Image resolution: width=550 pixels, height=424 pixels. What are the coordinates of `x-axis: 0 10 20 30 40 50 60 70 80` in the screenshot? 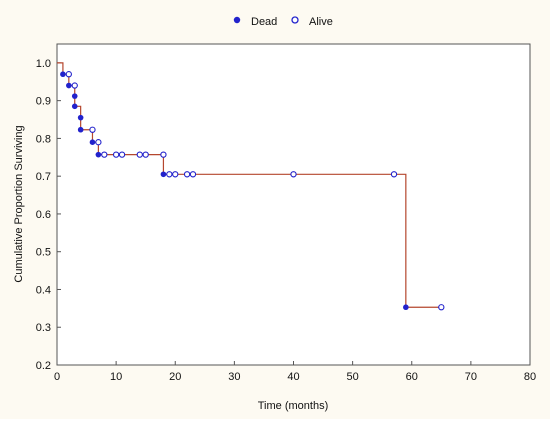 It's located at (295, 372).